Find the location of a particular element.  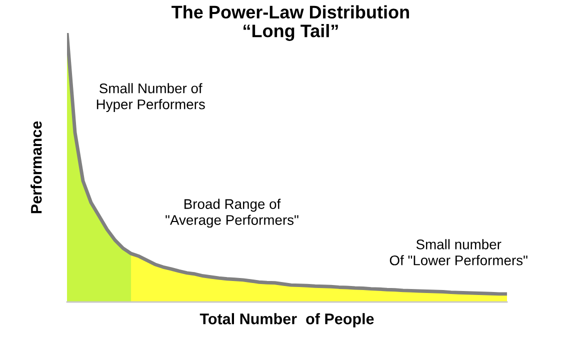

chart-title: The Power-Law Distribution “Long Tail” is located at coordinates (290, 23).